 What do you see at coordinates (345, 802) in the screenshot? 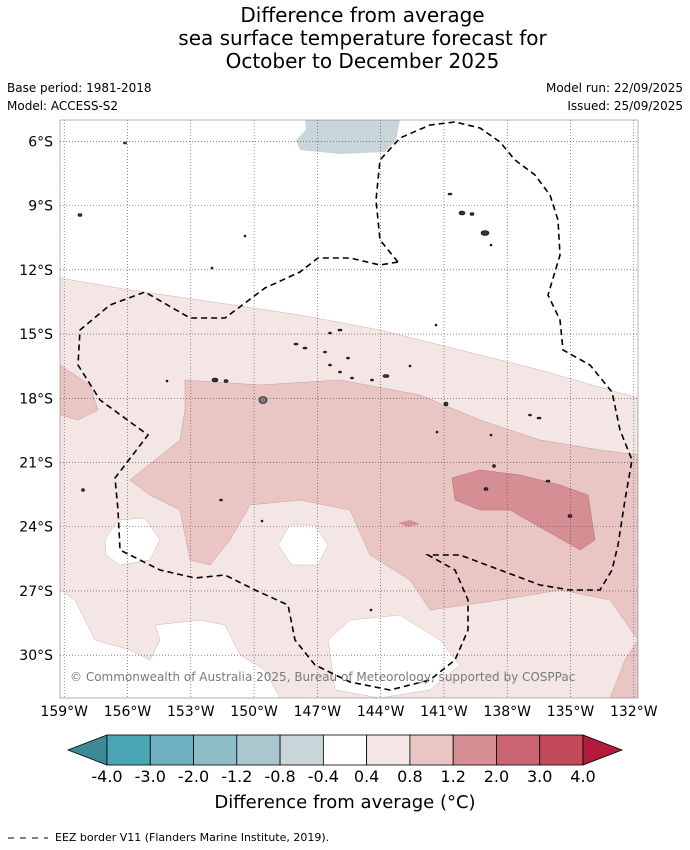
I see `colorbar-title: Difference from average (°C)` at bounding box center [345, 802].